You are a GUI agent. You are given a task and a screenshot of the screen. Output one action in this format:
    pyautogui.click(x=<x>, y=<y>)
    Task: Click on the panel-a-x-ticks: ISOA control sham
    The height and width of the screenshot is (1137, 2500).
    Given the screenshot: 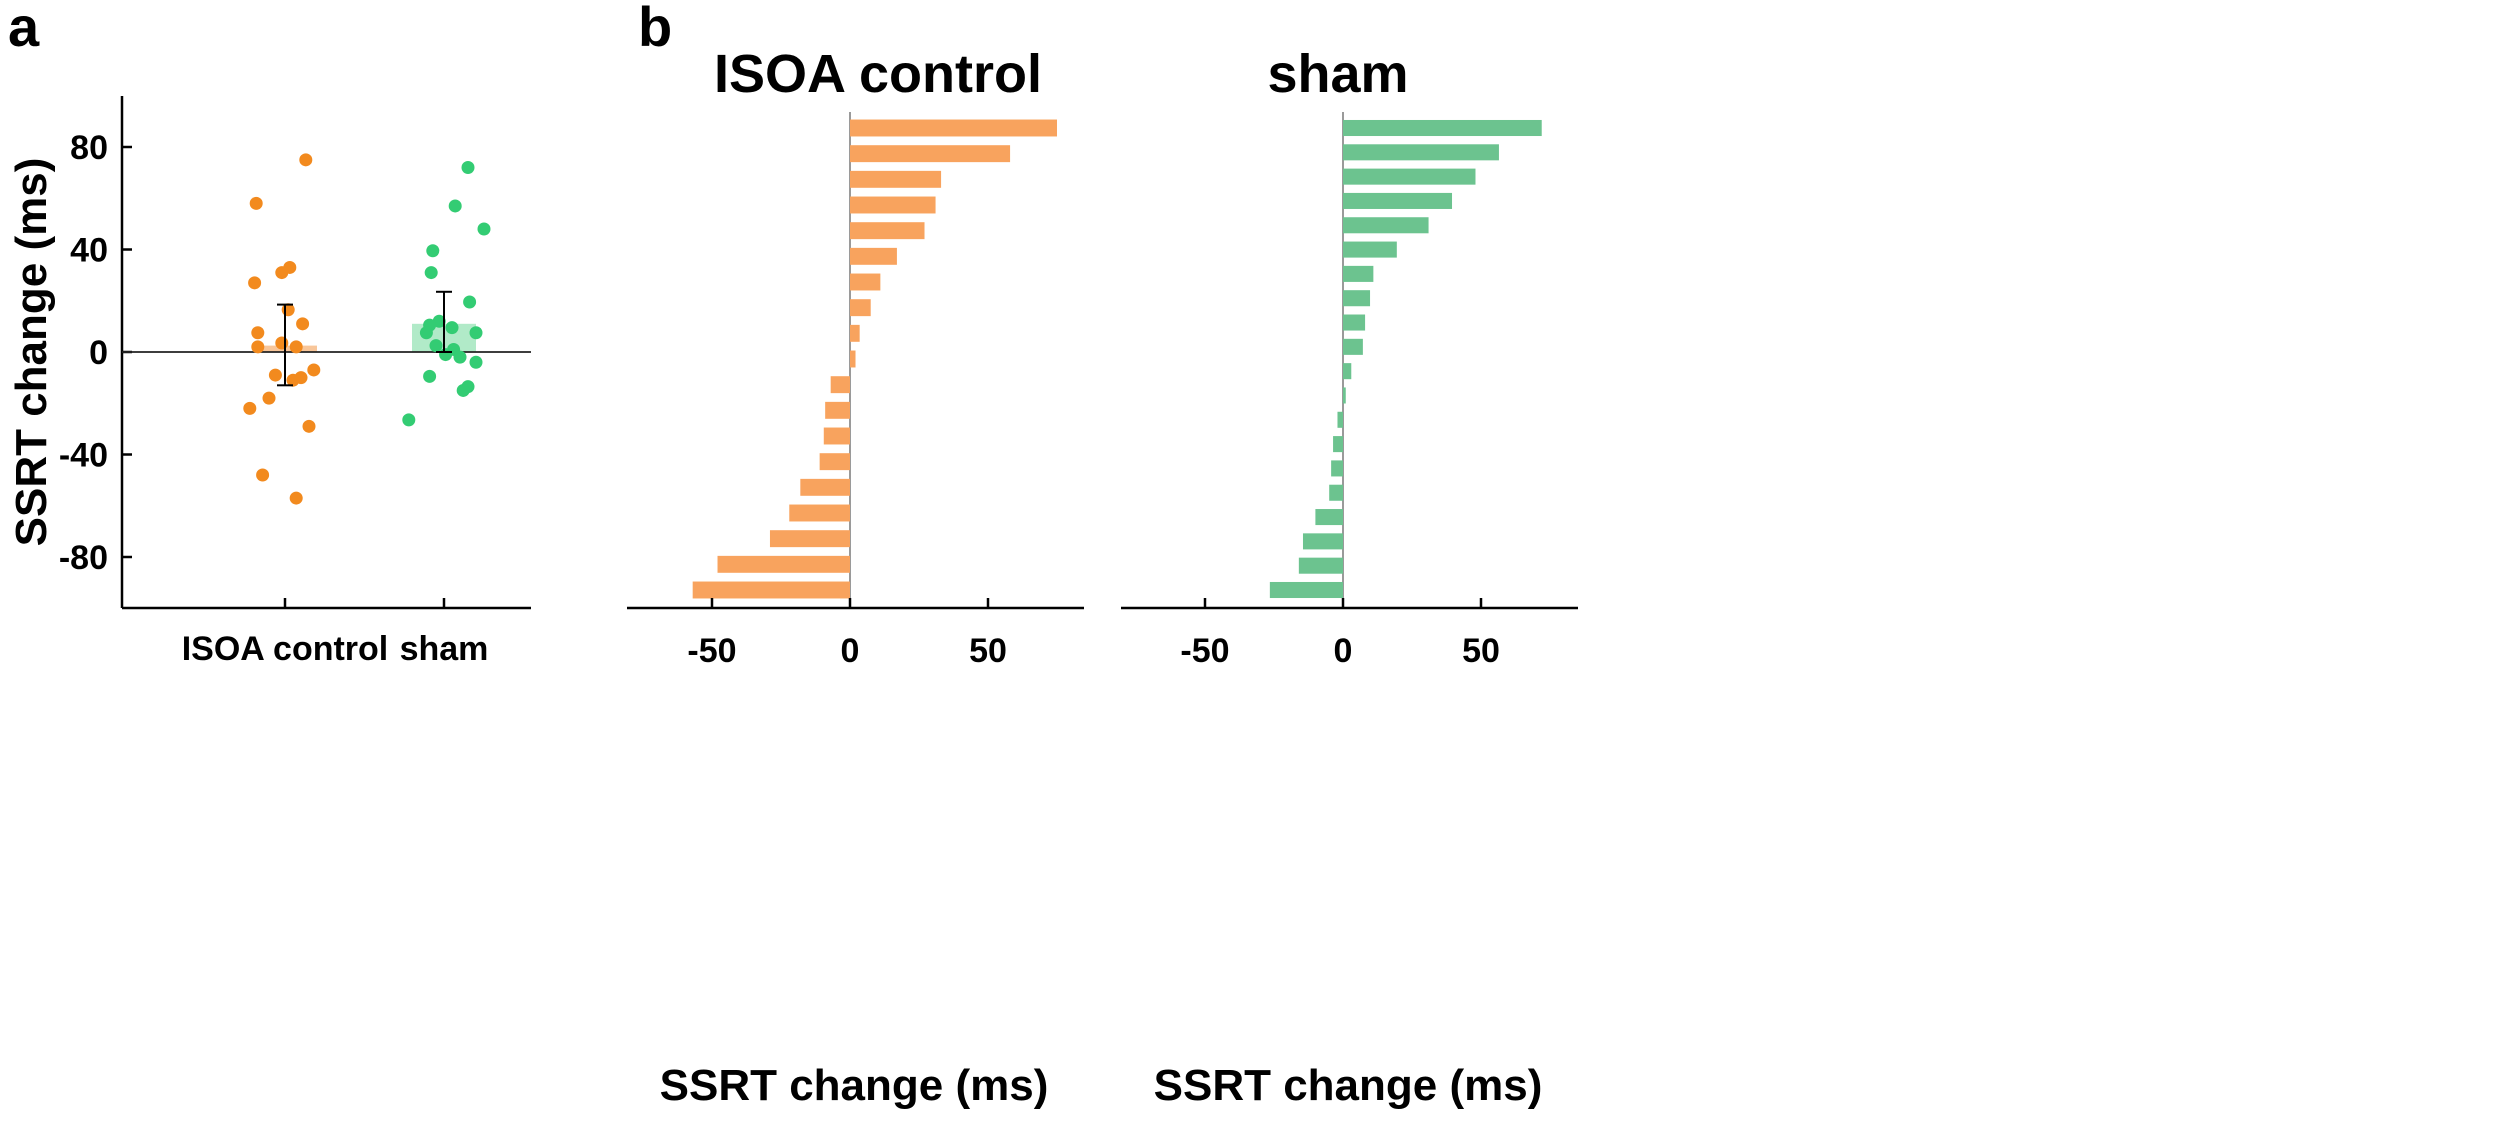 What is the action you would take?
    pyautogui.click(x=335, y=633)
    